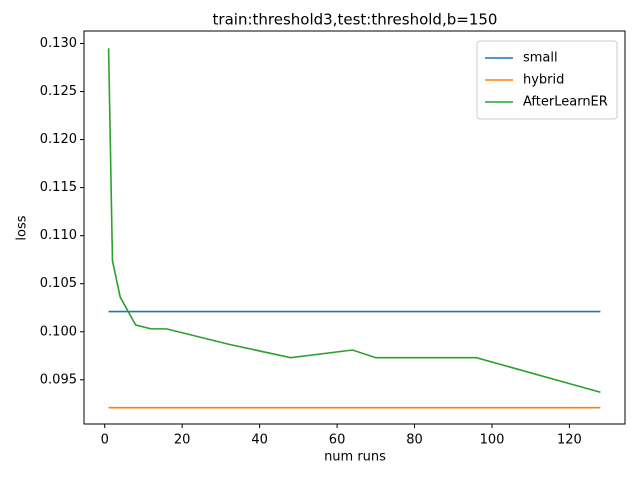 The height and width of the screenshot is (480, 640). What do you see at coordinates (58, 187) in the screenshot?
I see `y-tick-label: 0.115` at bounding box center [58, 187].